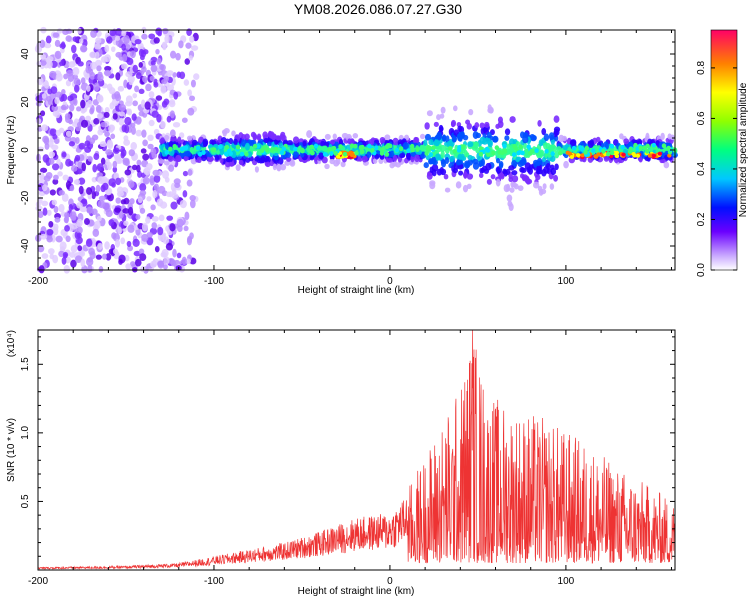 The height and width of the screenshot is (600, 750). Describe the element at coordinates (701, 68) in the screenshot. I see `colorbar-tick-label: 0.8` at that location.